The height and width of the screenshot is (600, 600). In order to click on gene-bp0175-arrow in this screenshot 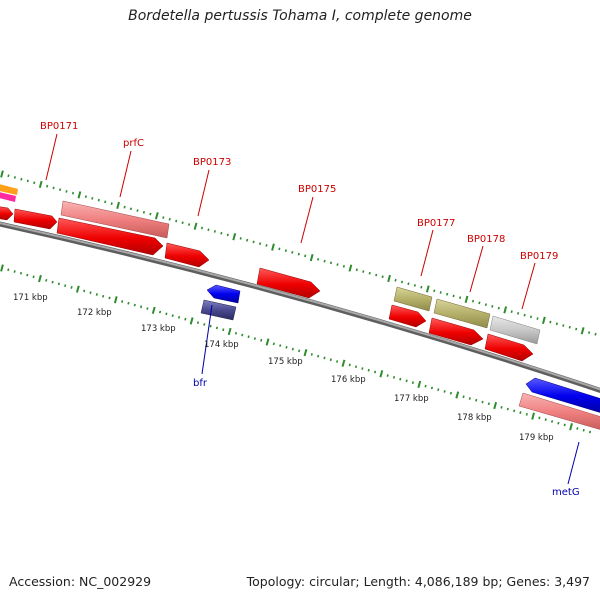, I will do `click(288, 283)`.